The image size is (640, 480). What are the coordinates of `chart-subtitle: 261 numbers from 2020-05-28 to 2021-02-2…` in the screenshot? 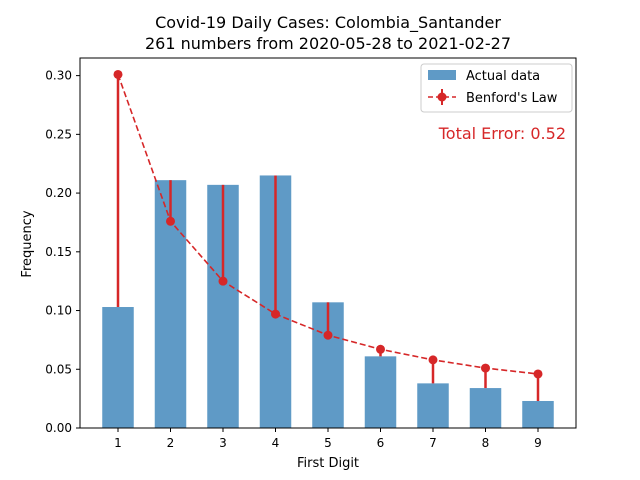 It's located at (328, 43).